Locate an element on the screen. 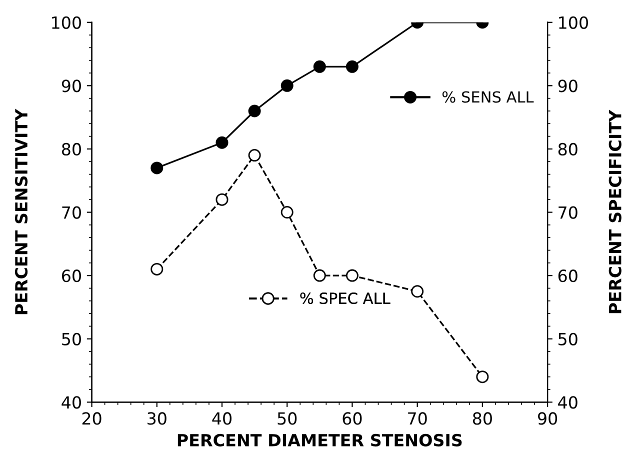 This screenshot has width=633, height=466. x-tick-label: 20 is located at coordinates (92, 418).